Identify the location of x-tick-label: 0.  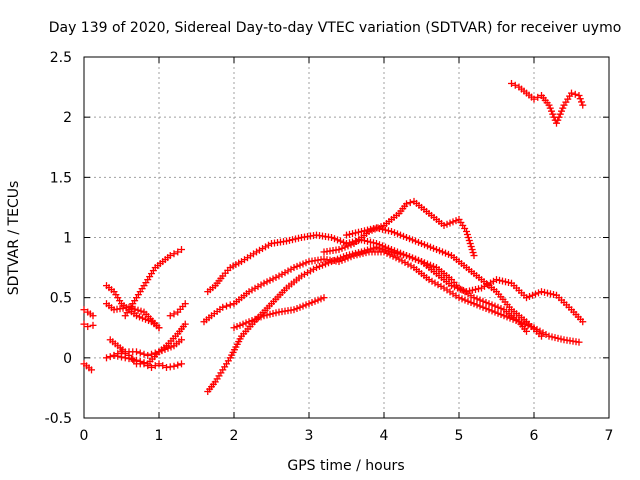
(84, 436).